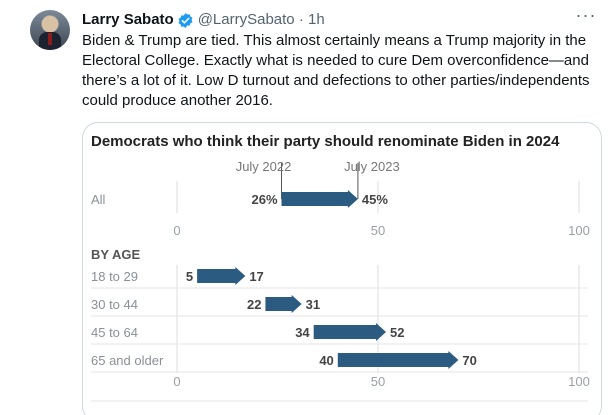 This screenshot has width=614, height=415. What do you see at coordinates (114, 332) in the screenshot?
I see `category-label-2: 45 to 64` at bounding box center [114, 332].